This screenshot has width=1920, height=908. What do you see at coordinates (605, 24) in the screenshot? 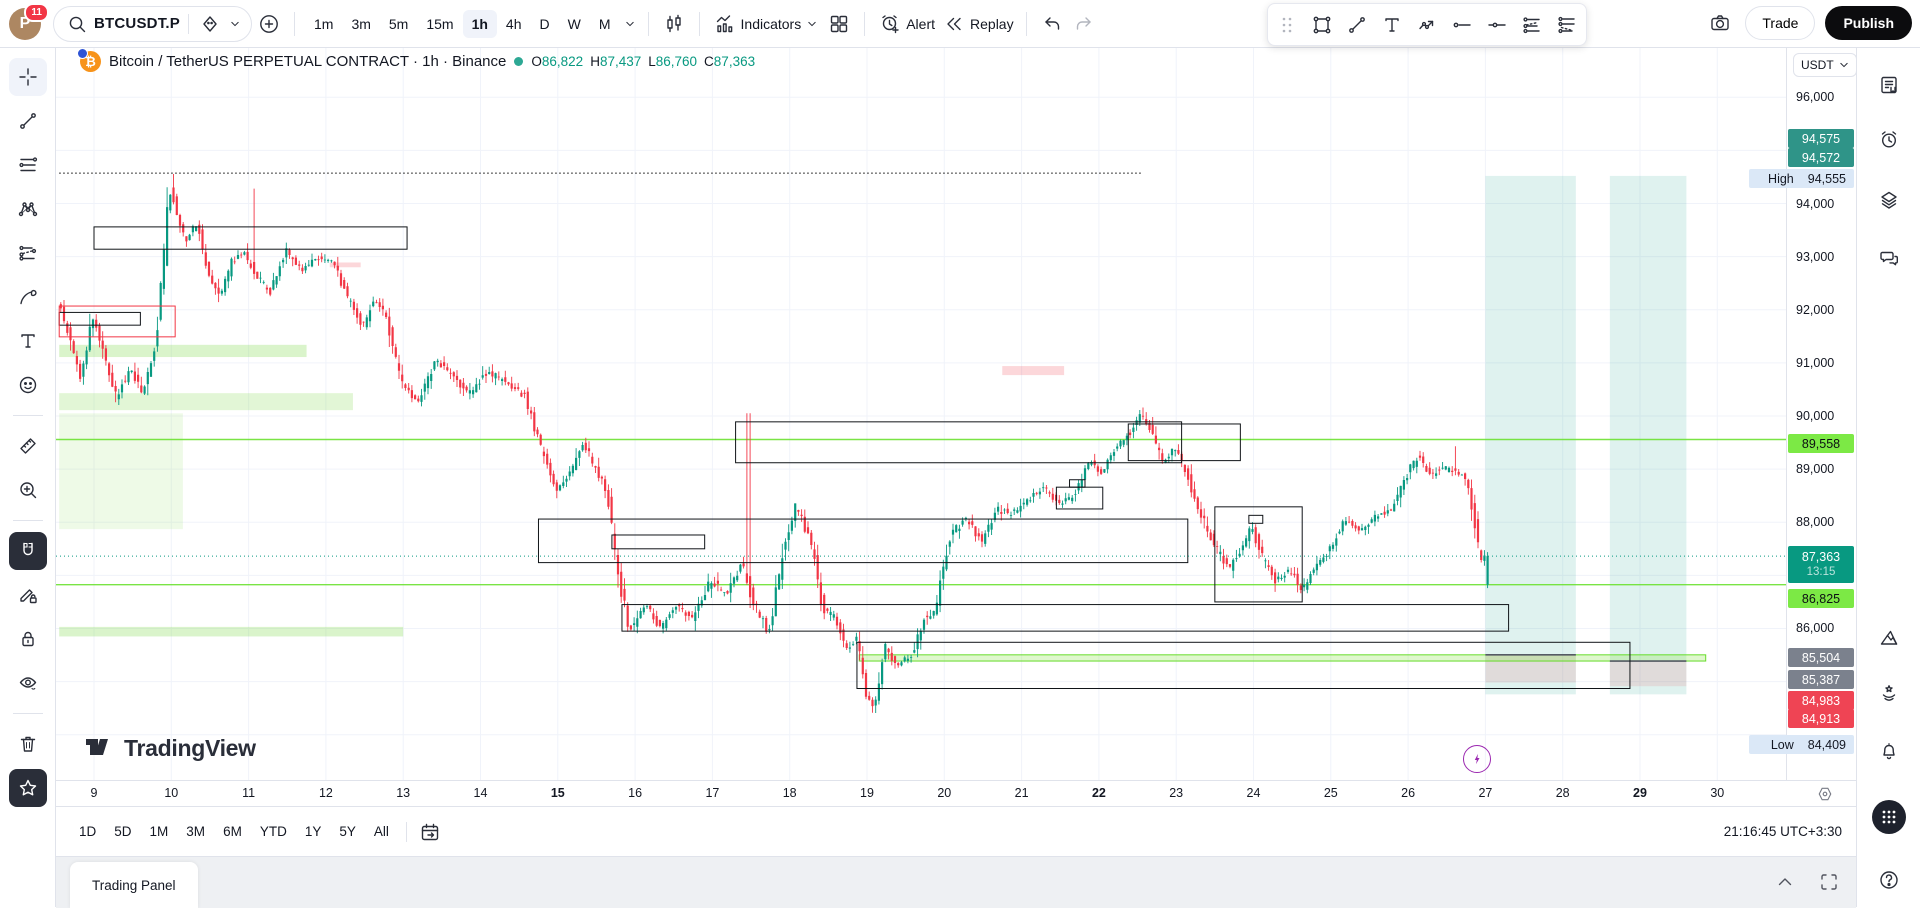
I see `timeframe-M: M` at bounding box center [605, 24].